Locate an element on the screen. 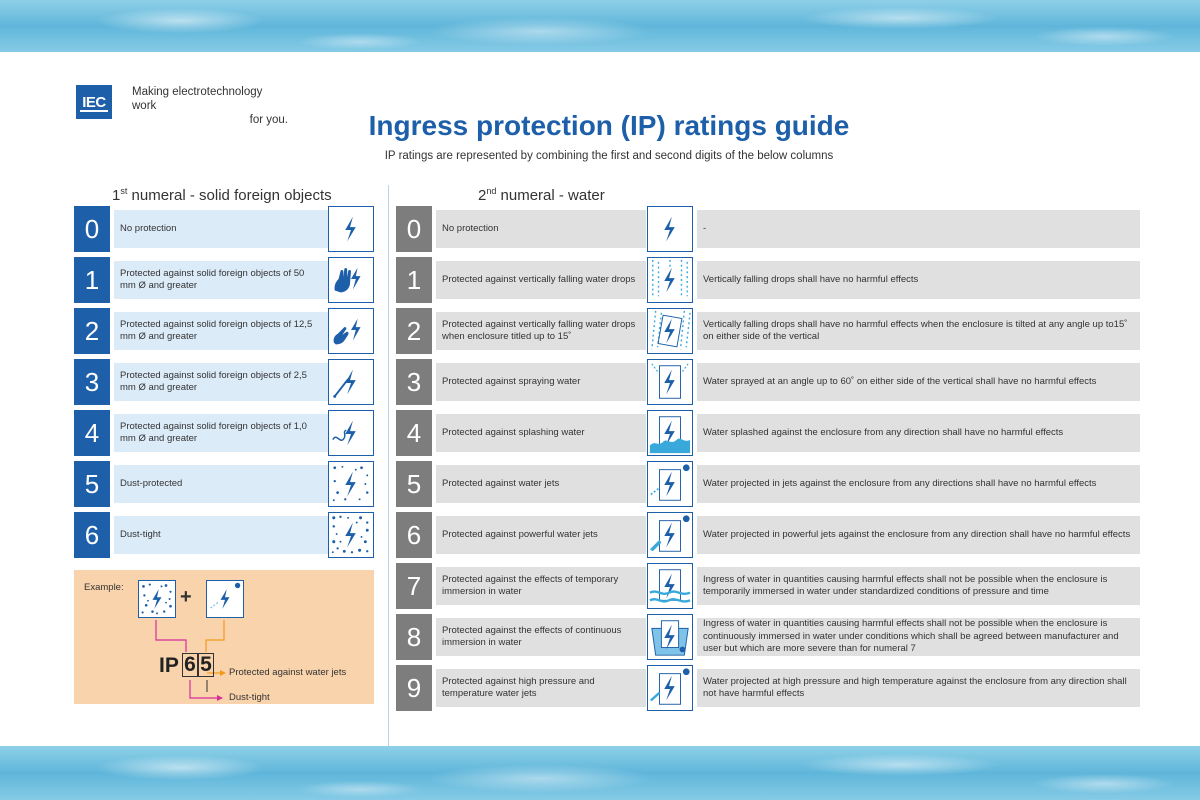  hand-icon is located at coordinates (351, 280).